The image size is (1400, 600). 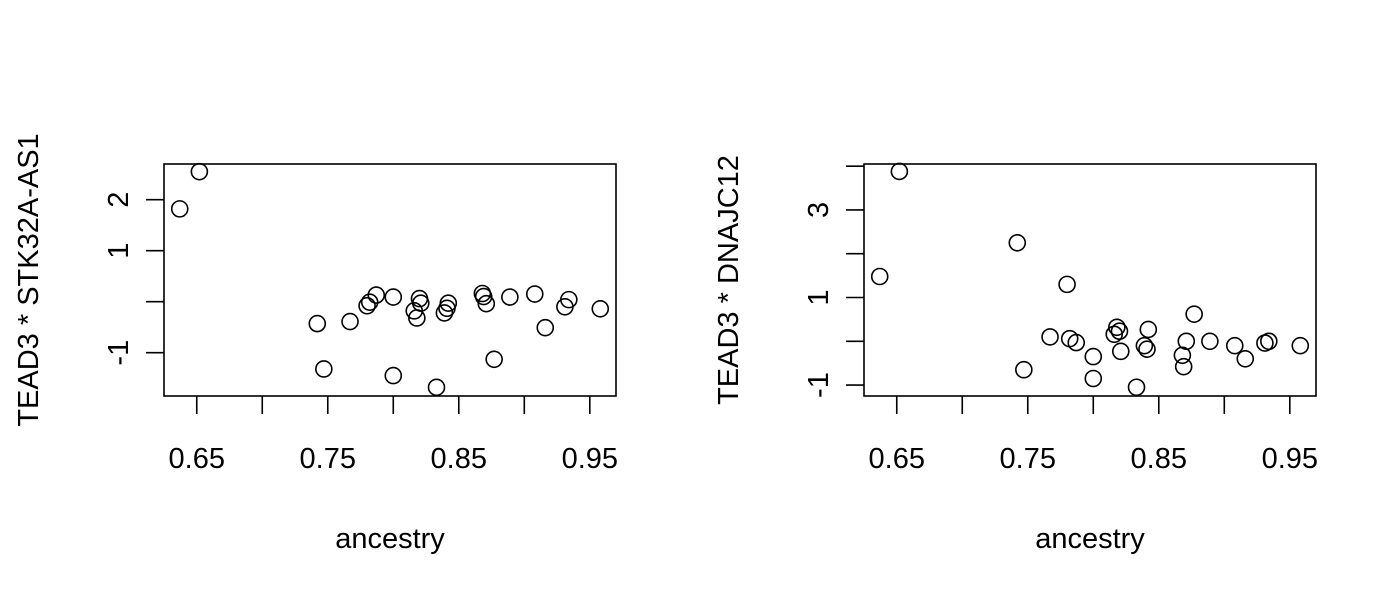 What do you see at coordinates (119, 200) in the screenshot?
I see `y-tick-label: 2` at bounding box center [119, 200].